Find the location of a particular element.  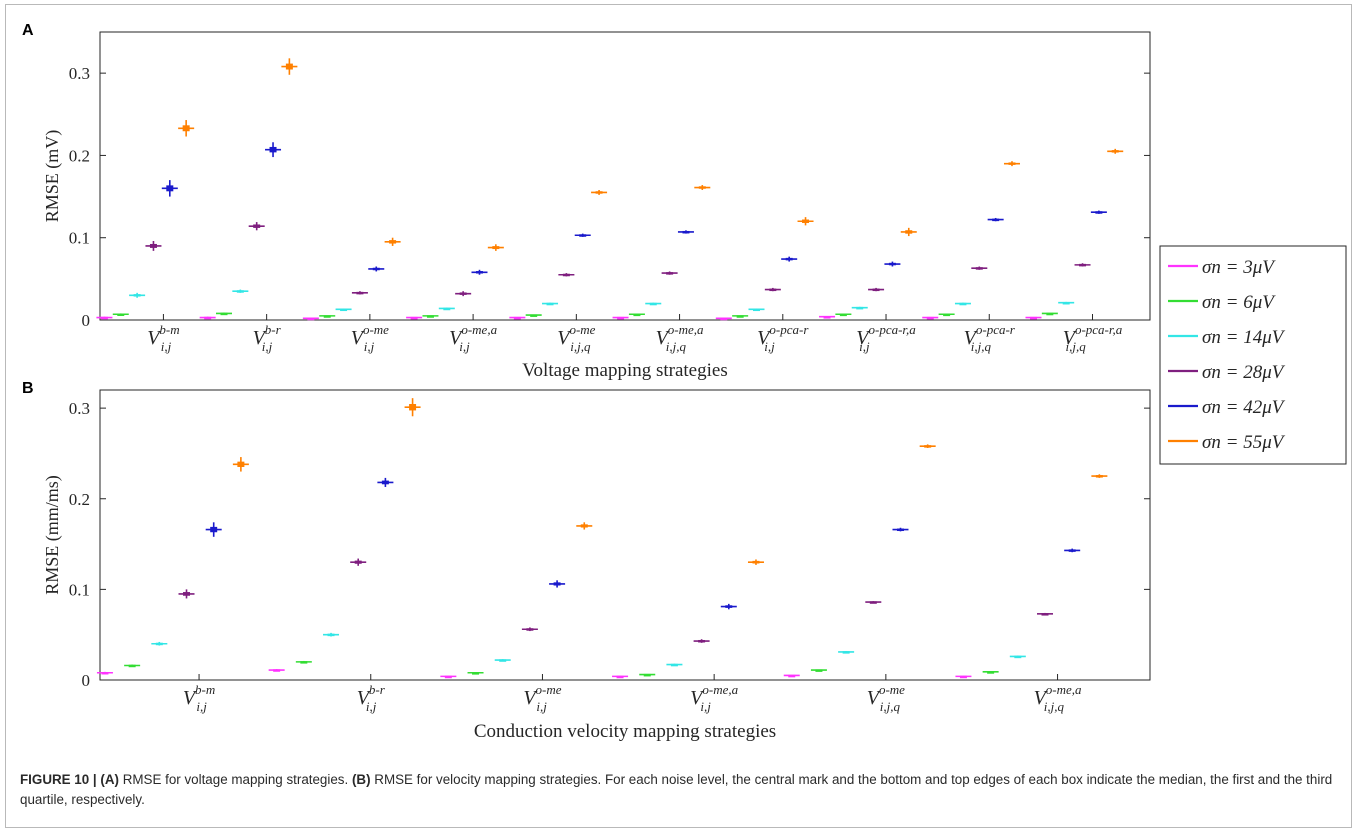

y-tick-label: 0 is located at coordinates (86, 680).